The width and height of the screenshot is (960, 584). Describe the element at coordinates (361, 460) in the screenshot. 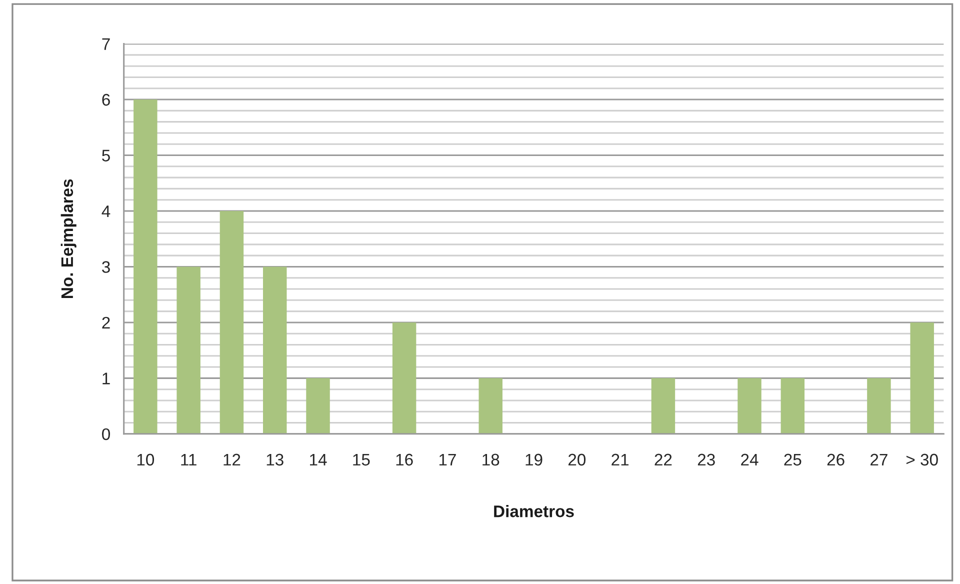

I see `x-tick-label: 15` at that location.